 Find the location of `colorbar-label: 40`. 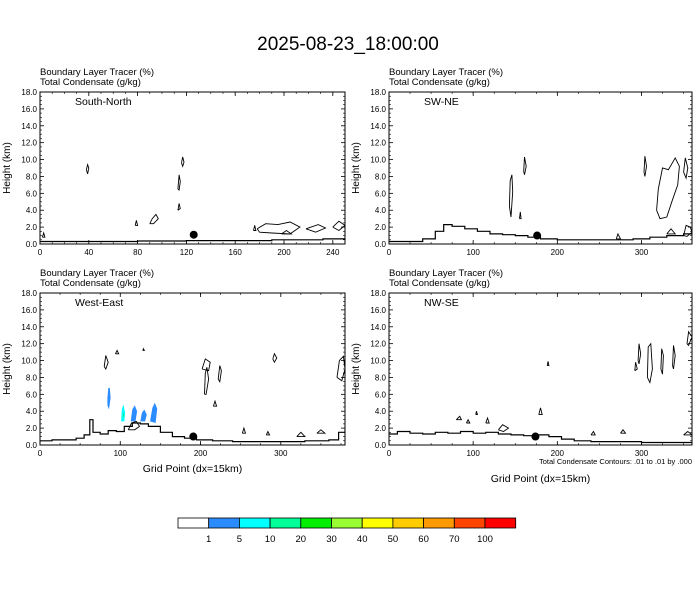

colorbar-label: 40 is located at coordinates (362, 539).